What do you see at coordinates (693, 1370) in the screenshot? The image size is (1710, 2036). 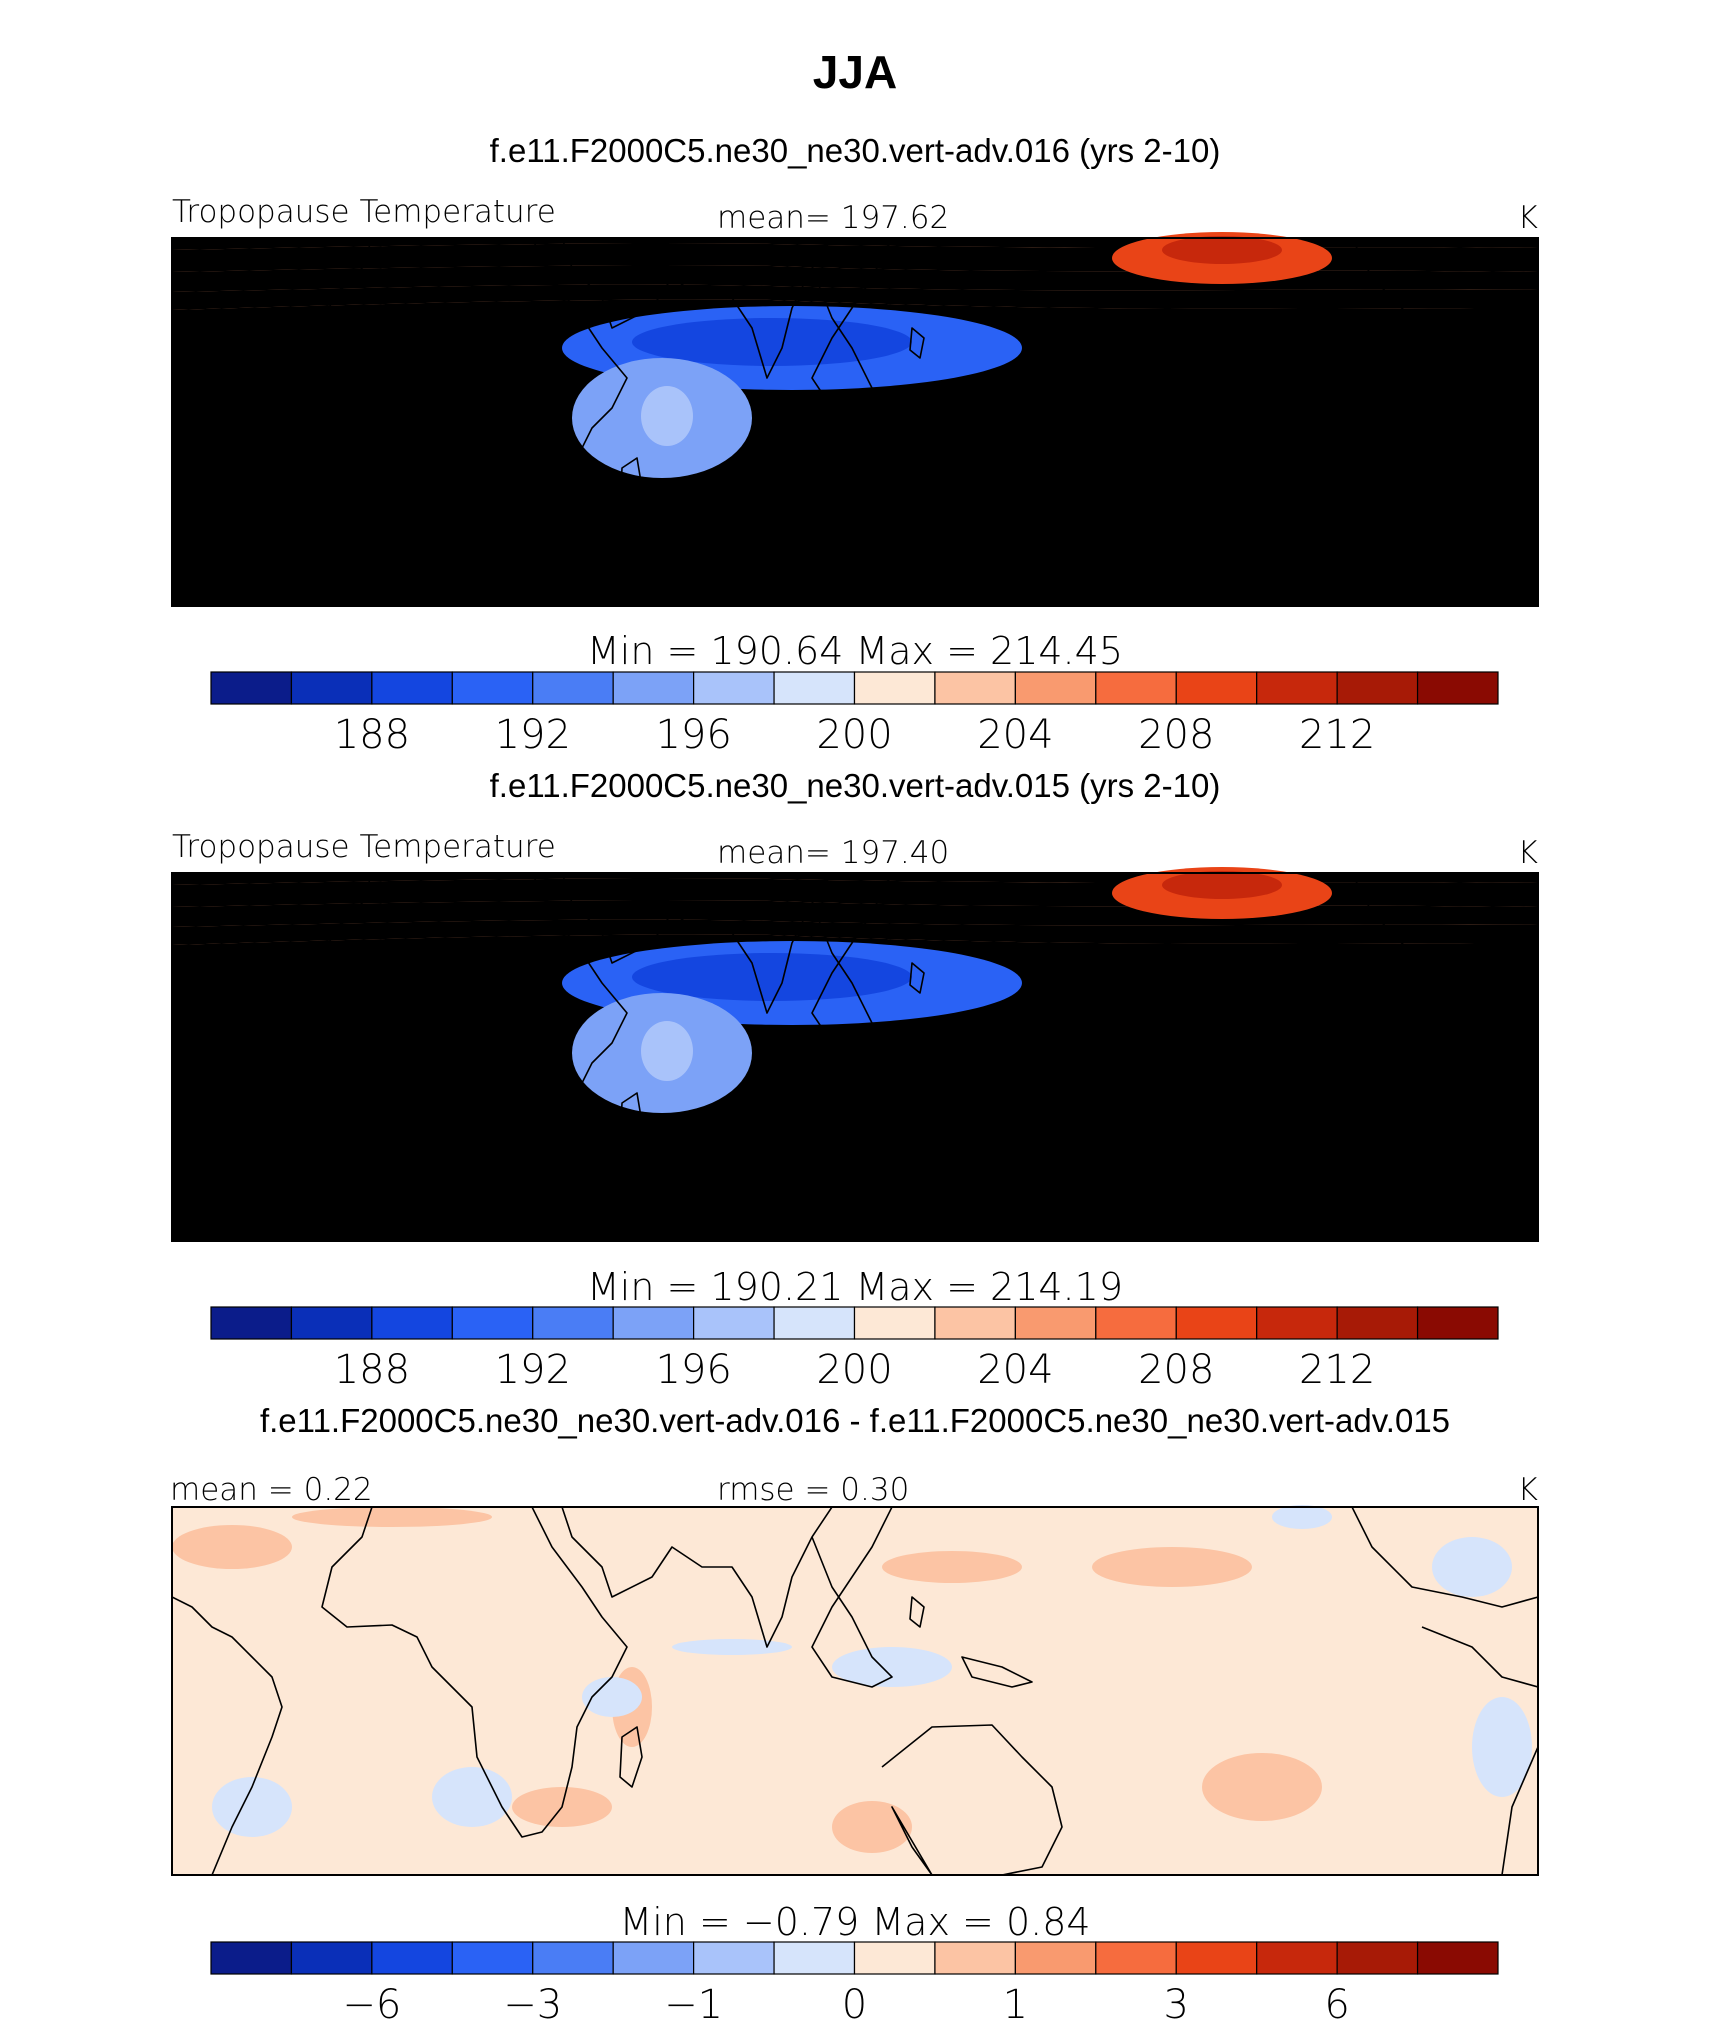 I see `colorbar-tick-label: 196` at bounding box center [693, 1370].